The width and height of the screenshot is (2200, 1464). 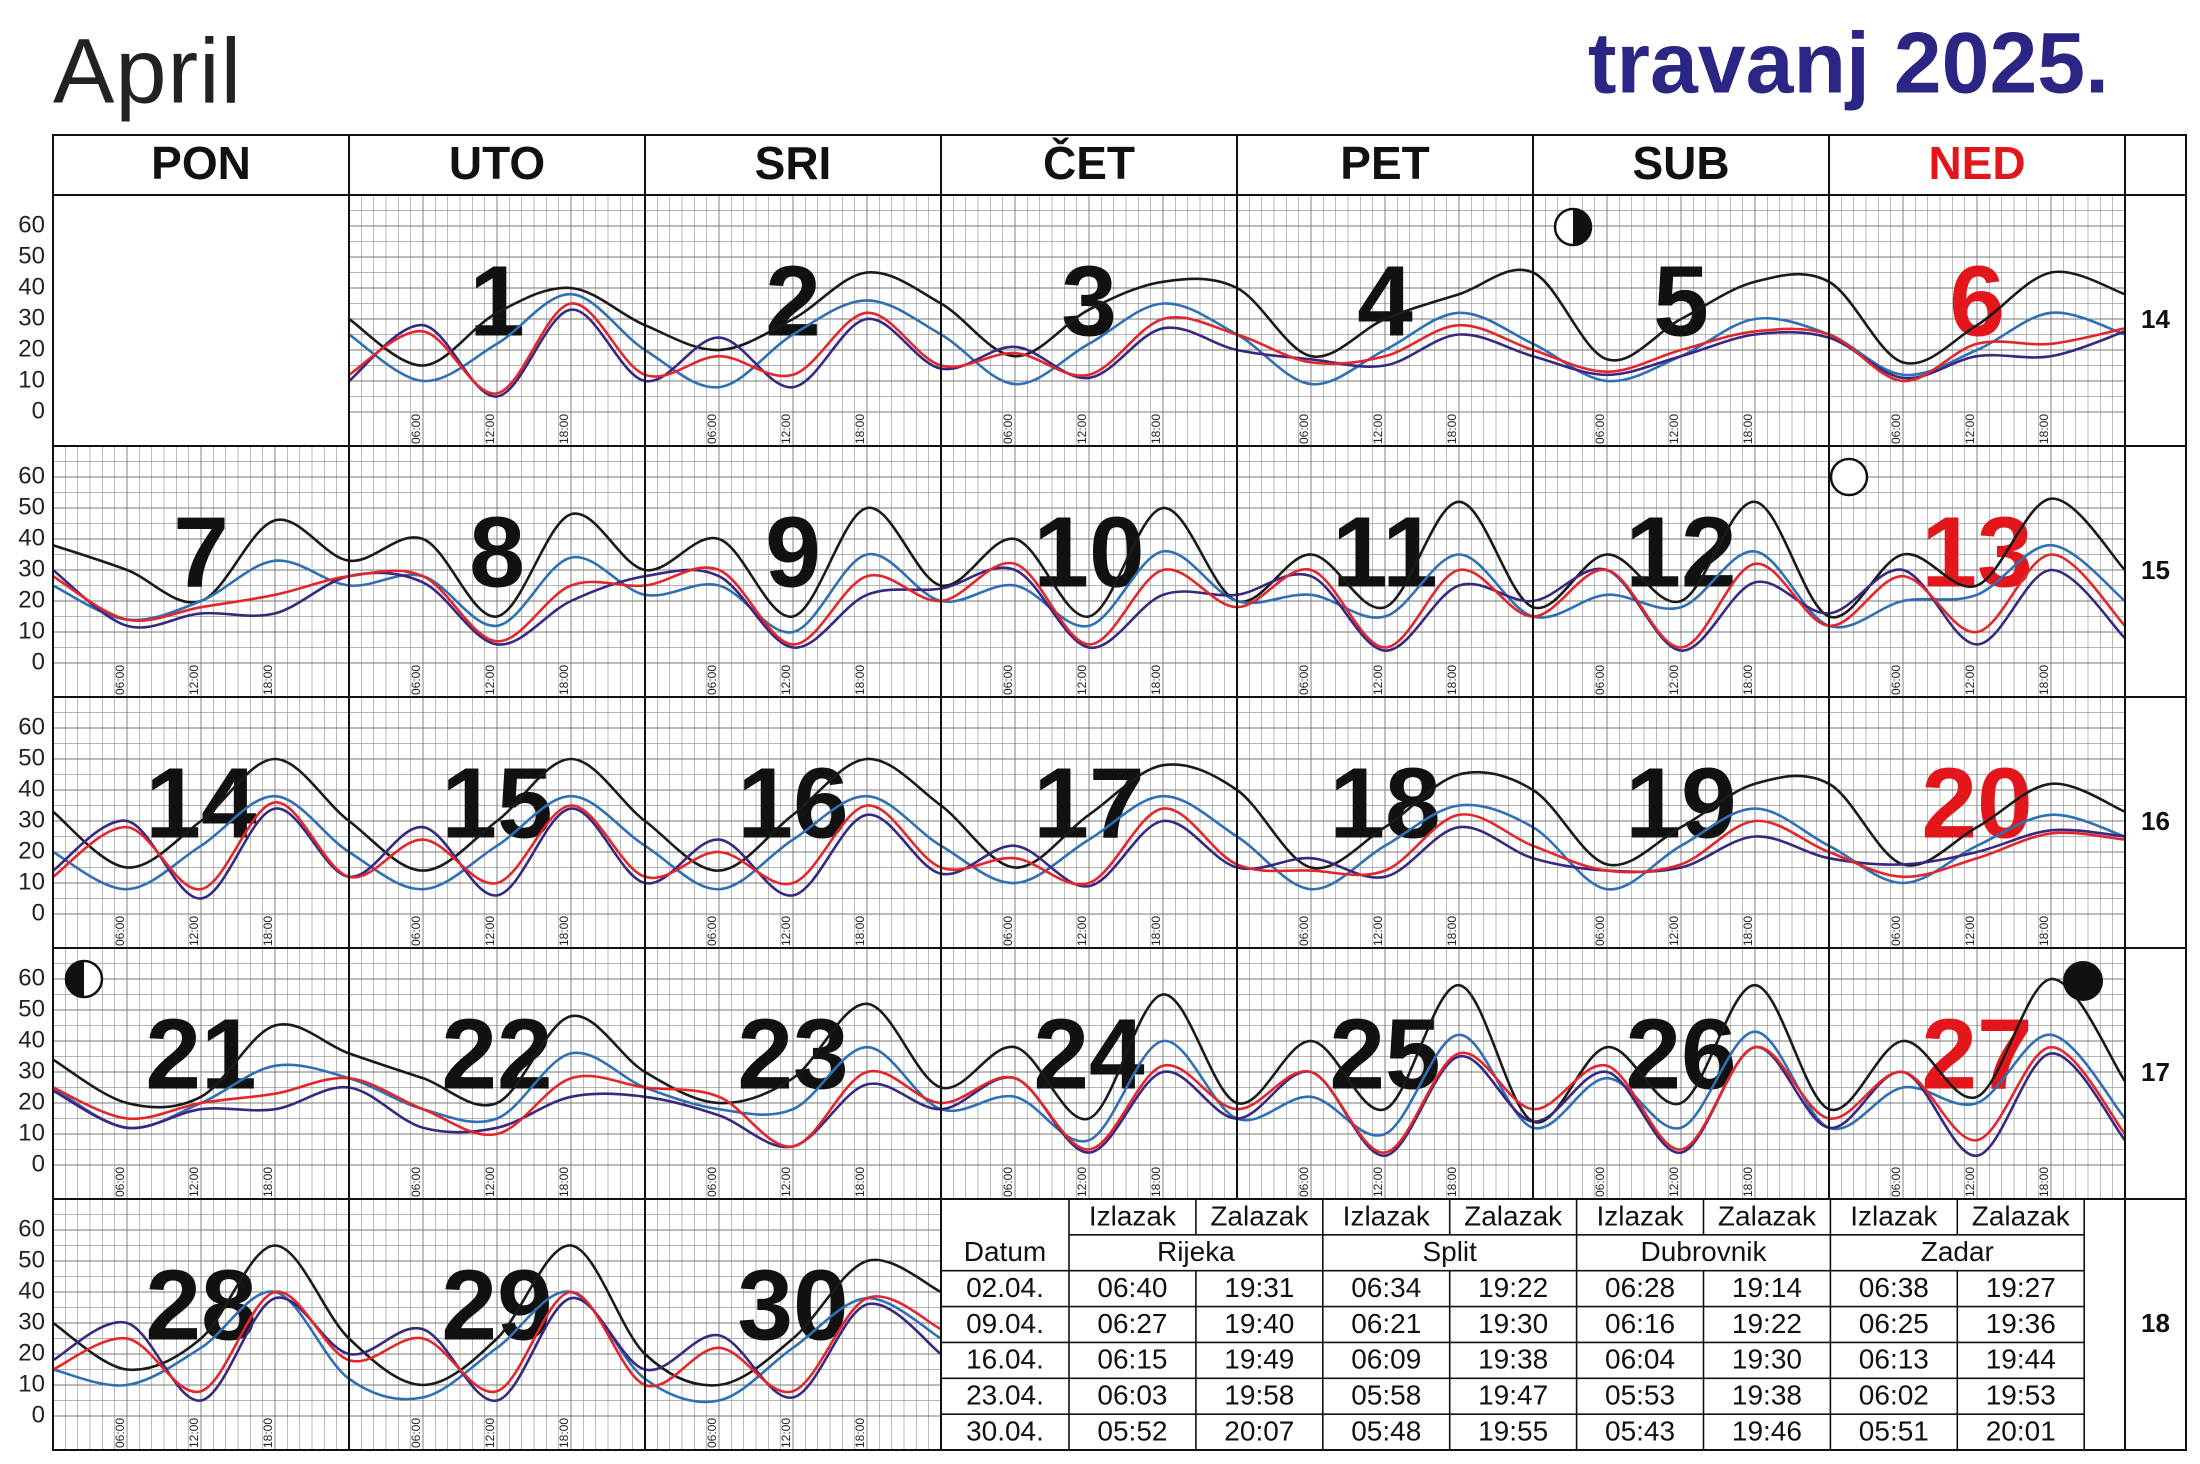 I want to click on day-number: 26, so click(x=1680, y=1054).